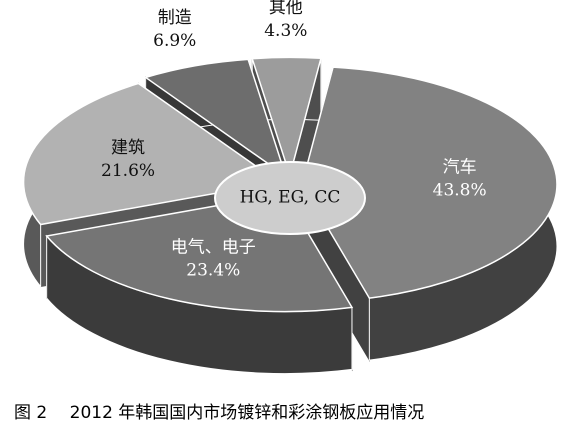 This screenshot has height=444, width=569. What do you see at coordinates (285, 31) in the screenshot?
I see `slice-value: 4.3%` at bounding box center [285, 31].